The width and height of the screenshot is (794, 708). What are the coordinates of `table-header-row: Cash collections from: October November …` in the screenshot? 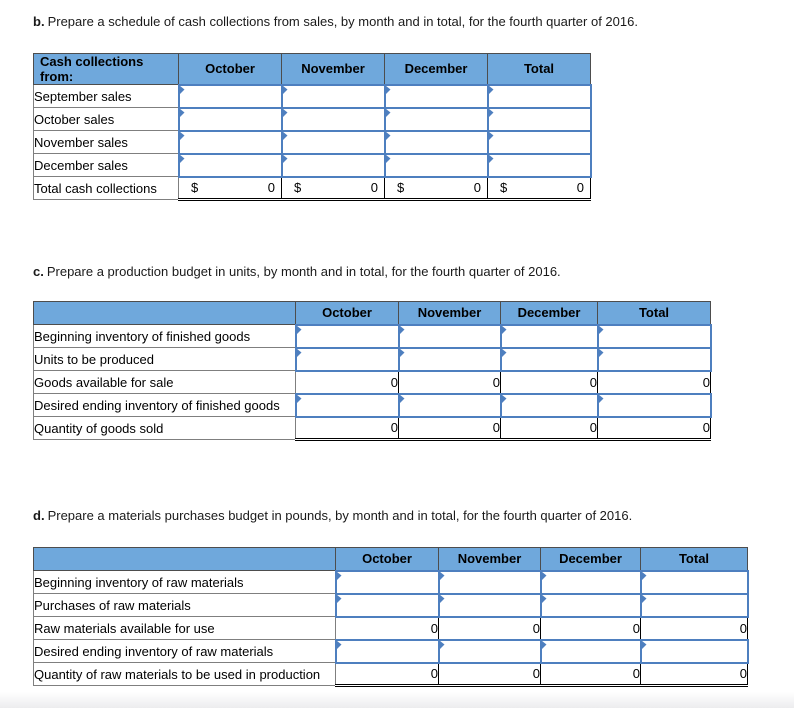 It's located at (312, 69).